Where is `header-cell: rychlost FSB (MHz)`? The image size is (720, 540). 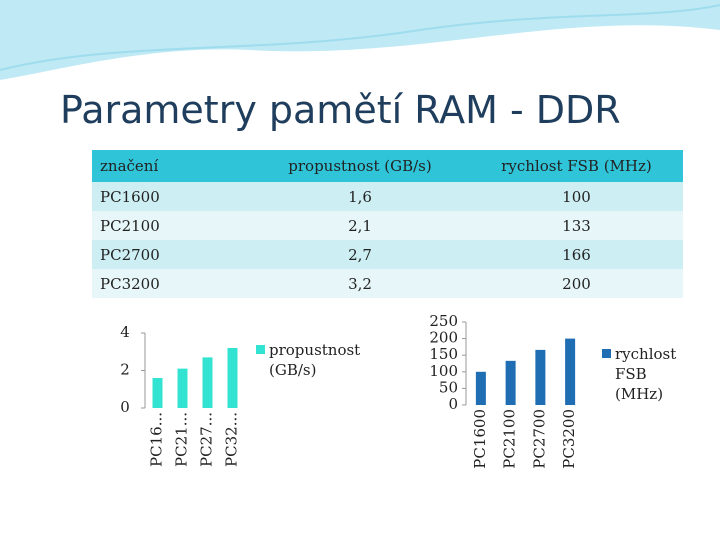
header-cell: rychlost FSB (MHz) is located at coordinates (576, 166).